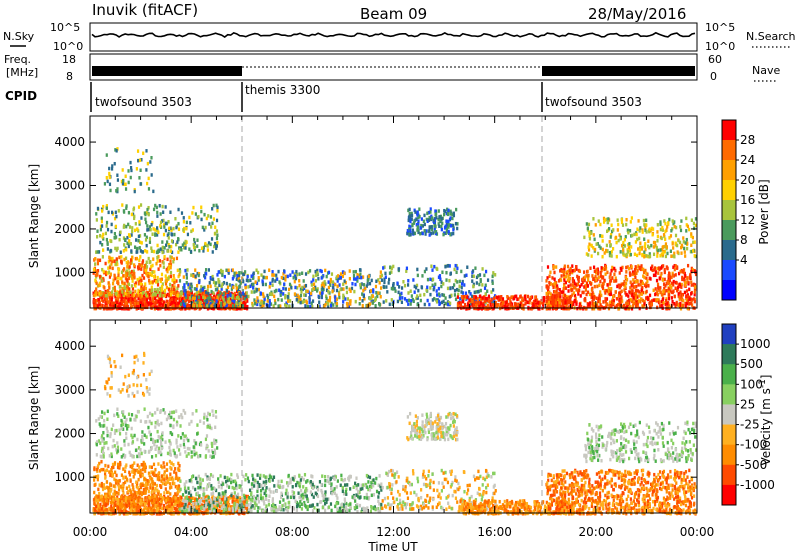 The image size is (800, 554). I want to click on nsky-trace, so click(393, 34).